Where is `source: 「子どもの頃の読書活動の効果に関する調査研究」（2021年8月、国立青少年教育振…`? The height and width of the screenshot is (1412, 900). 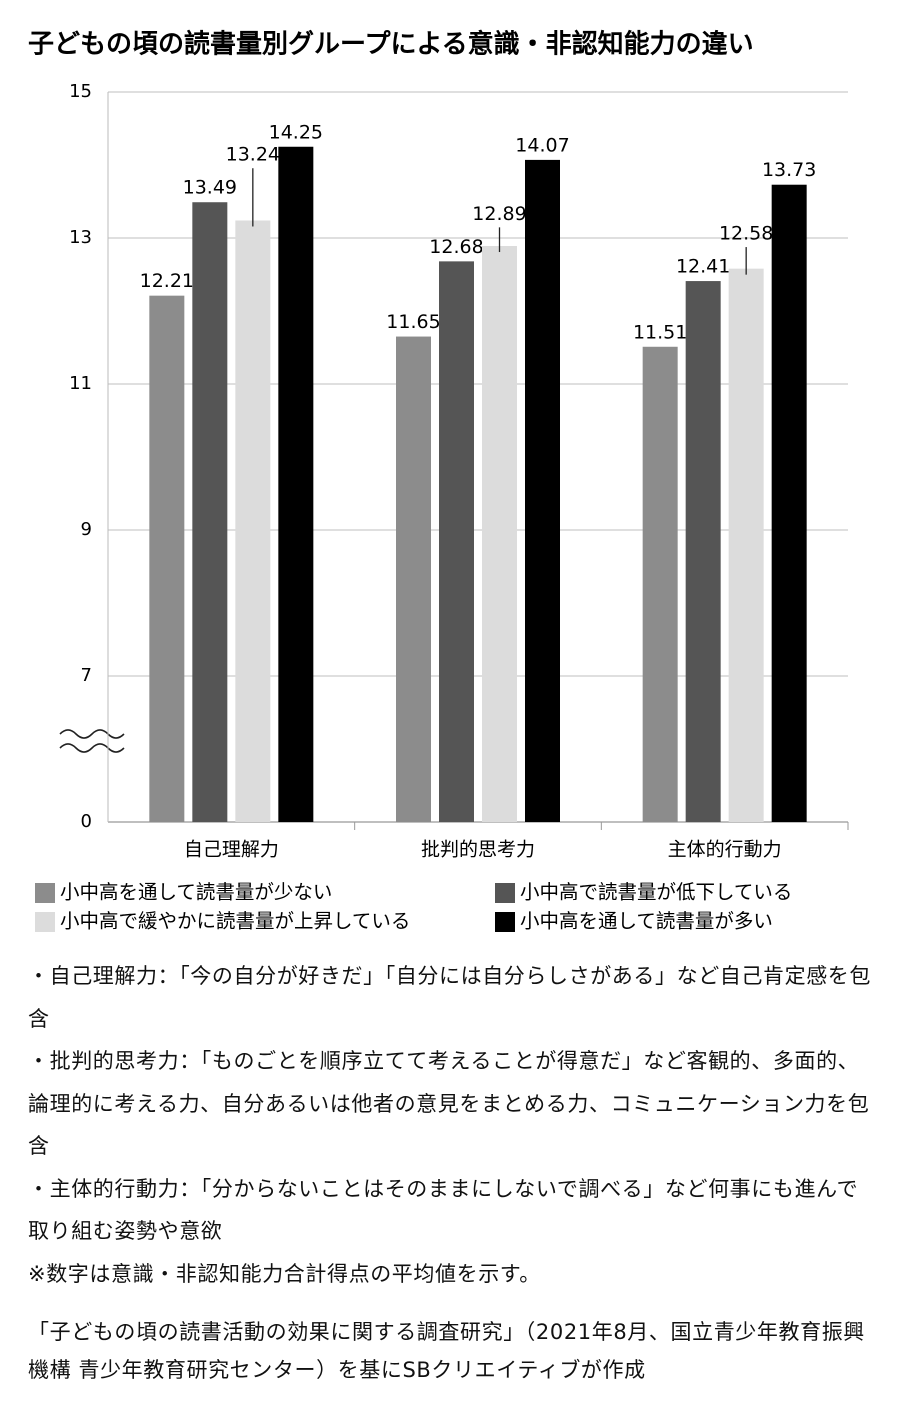
source: 「子どもの頃の読書活動の効果に関する調査研究」（2021年8月、国立青少年教育振… is located at coordinates (446, 1351).